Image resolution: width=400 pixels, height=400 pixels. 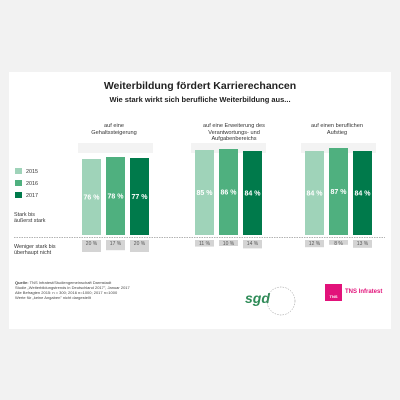 I want to click on group-label-gehalt-line-1: auf eine, so click(x=114, y=126).